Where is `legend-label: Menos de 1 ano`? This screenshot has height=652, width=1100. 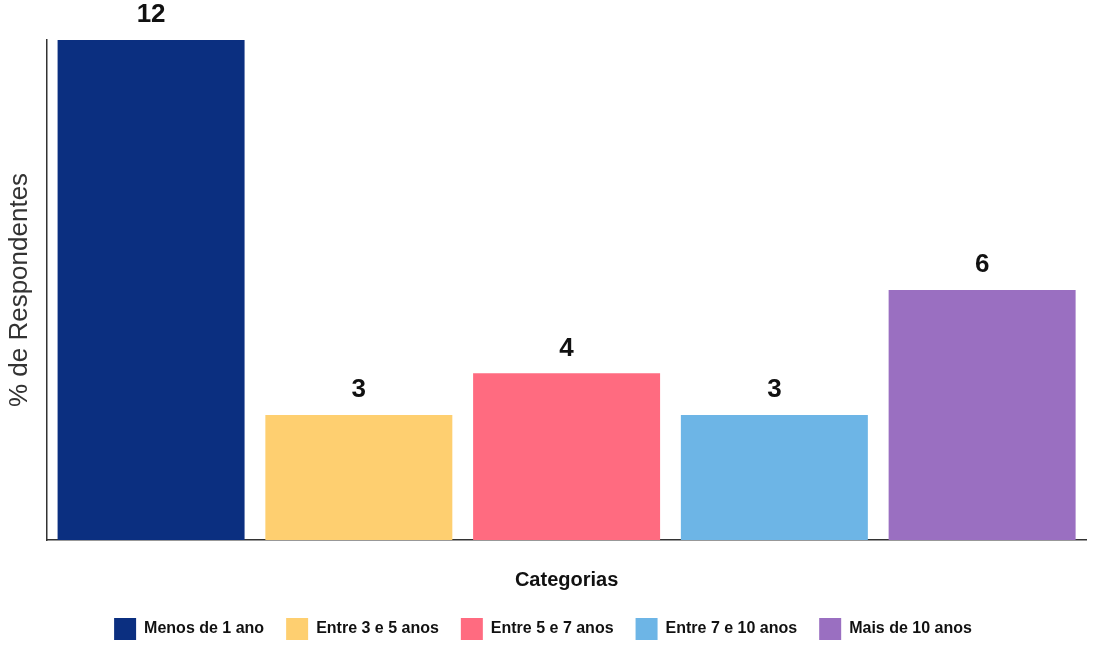 legend-label: Menos de 1 ano is located at coordinates (204, 628).